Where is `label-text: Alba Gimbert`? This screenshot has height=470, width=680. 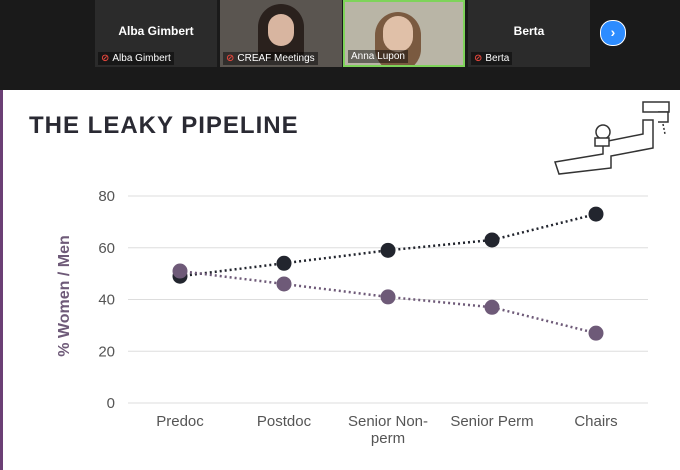
label-text: Alba Gimbert is located at coordinates (141, 58).